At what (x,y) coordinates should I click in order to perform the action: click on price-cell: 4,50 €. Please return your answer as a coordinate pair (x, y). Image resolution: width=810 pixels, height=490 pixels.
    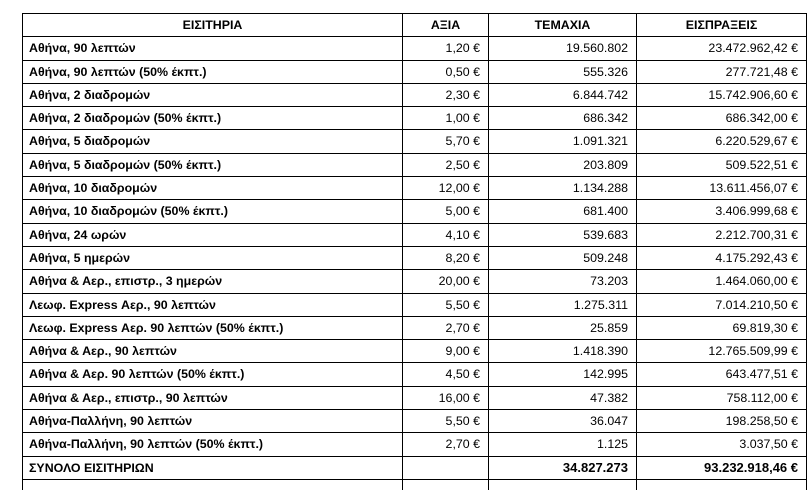
    Looking at the image, I should click on (445, 374).